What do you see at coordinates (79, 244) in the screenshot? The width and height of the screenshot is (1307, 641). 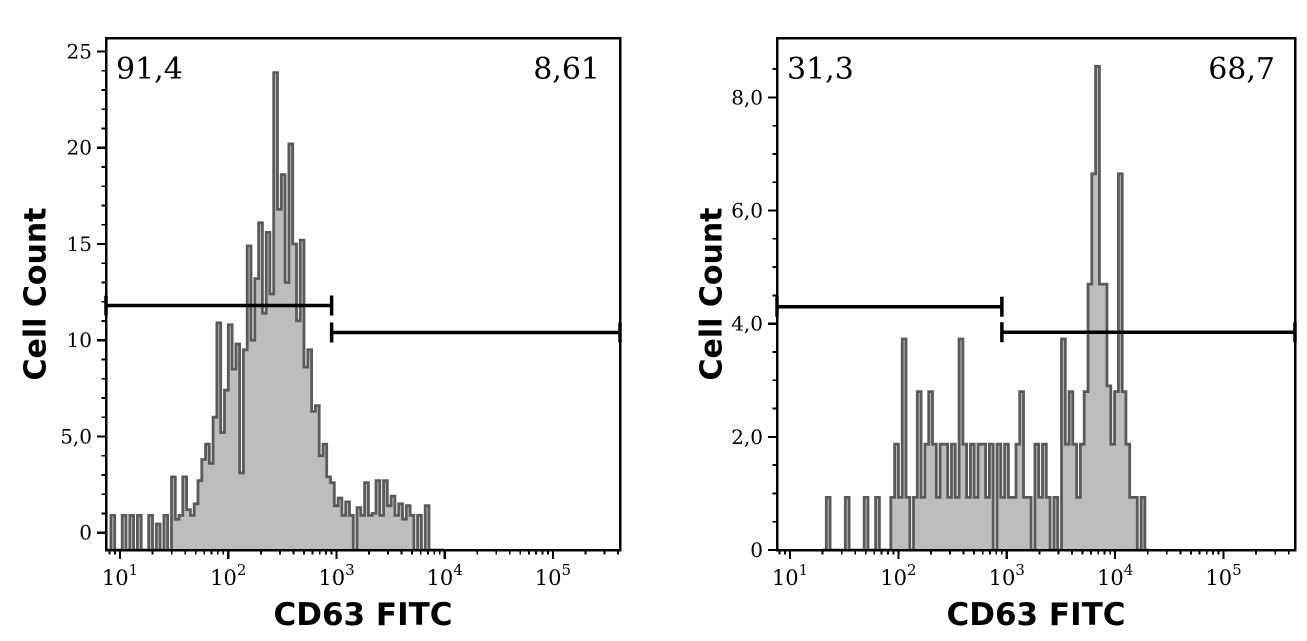 I see `svg-text: 15` at bounding box center [79, 244].